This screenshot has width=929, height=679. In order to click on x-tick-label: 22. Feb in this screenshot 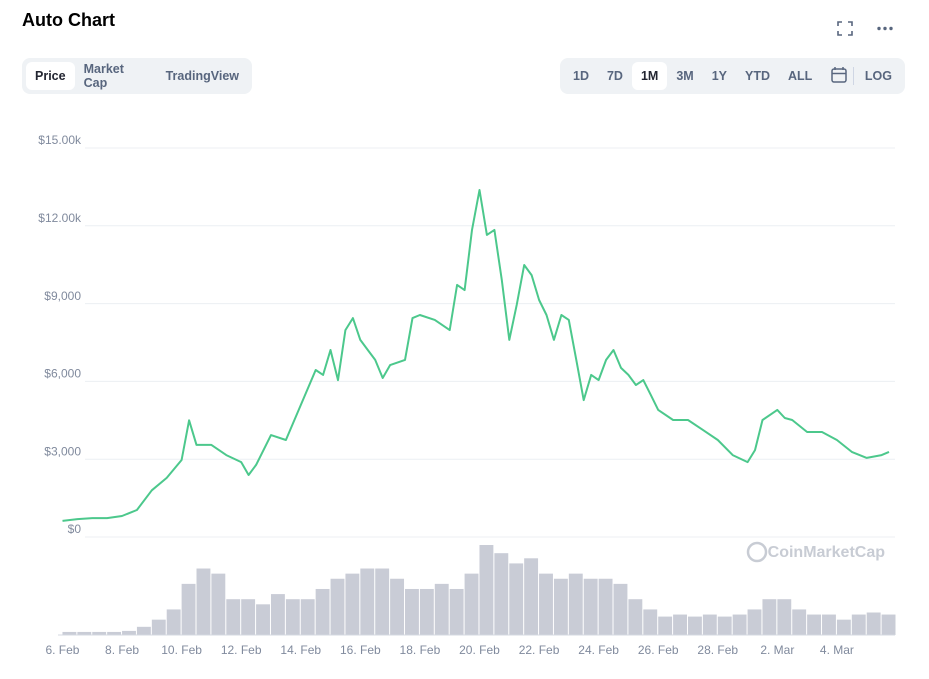, I will do `click(539, 650)`.